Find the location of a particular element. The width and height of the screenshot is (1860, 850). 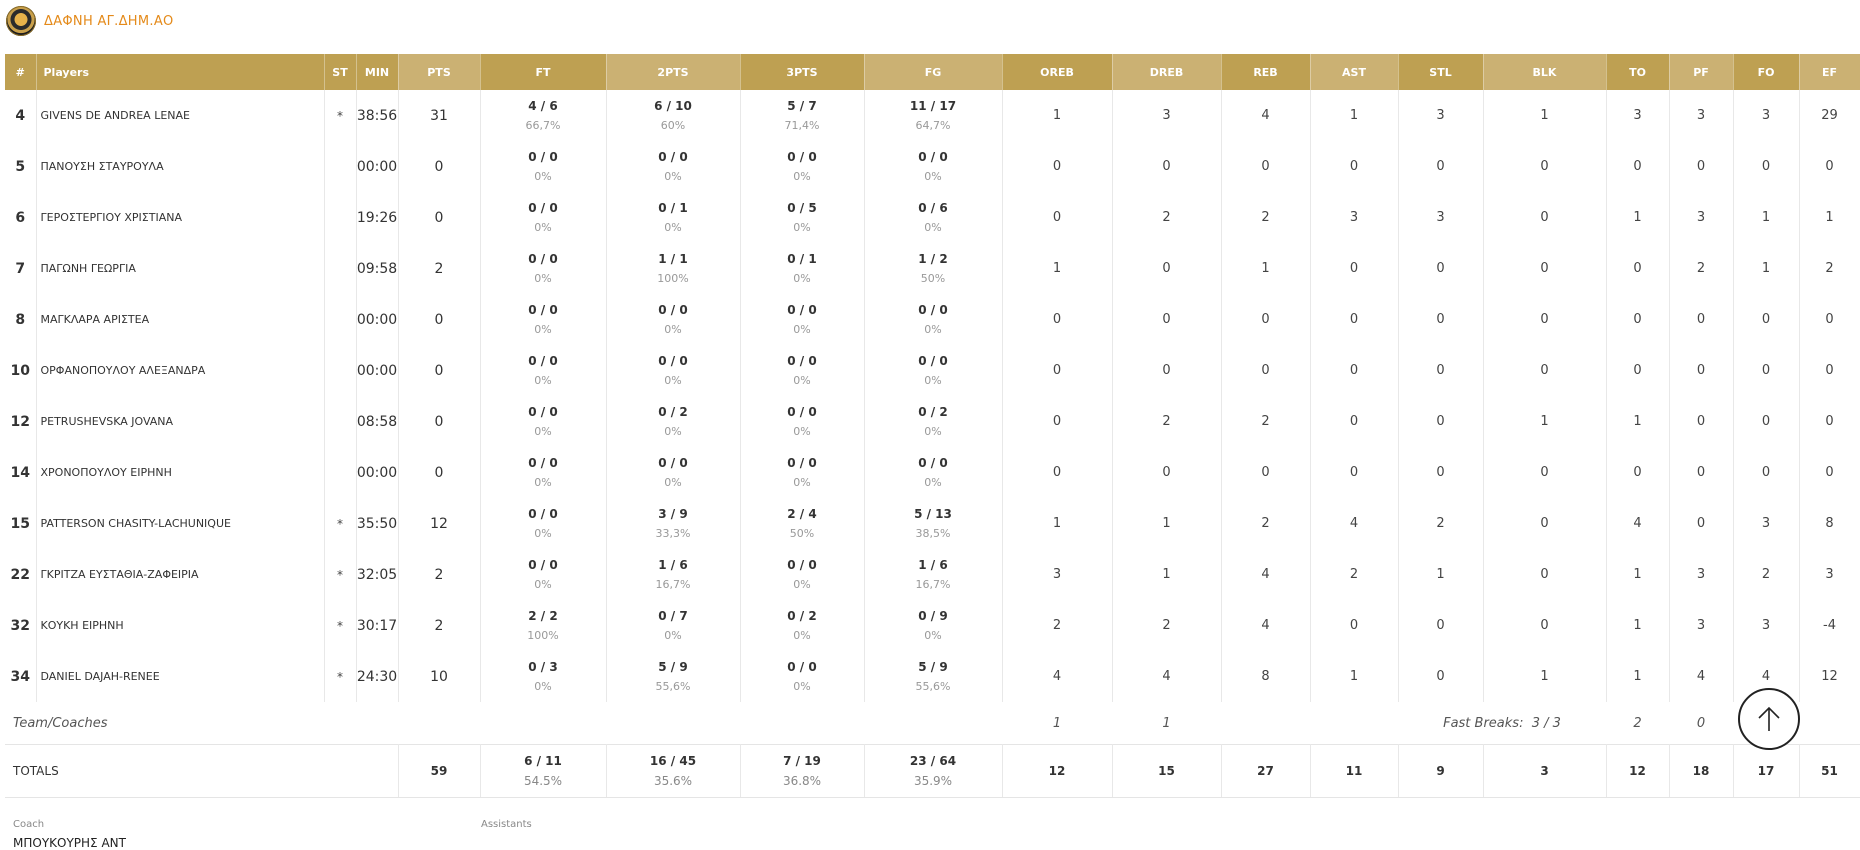

field-goals-pct: 0% is located at coordinates (933, 329).